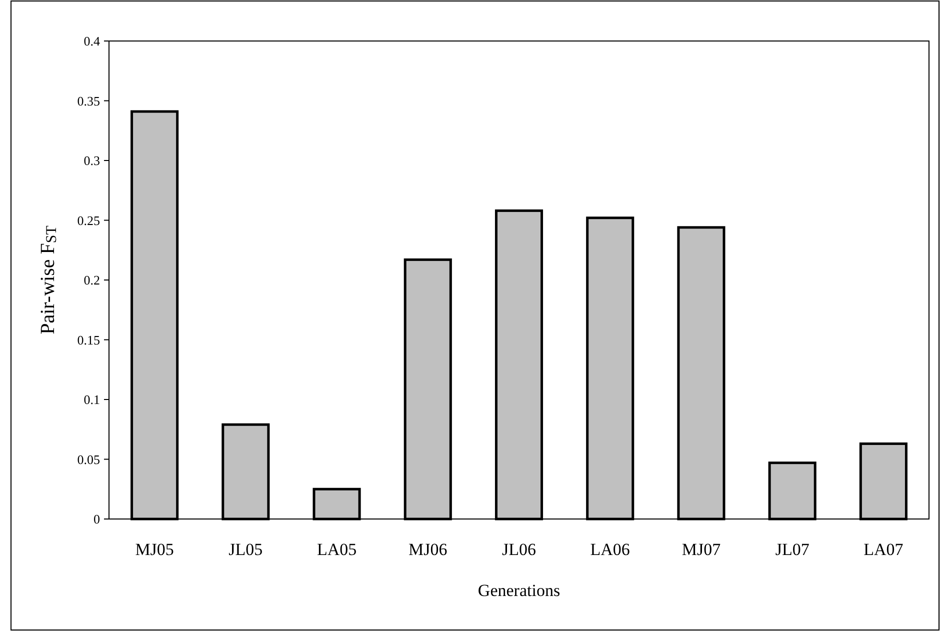  I want to click on x-axis-title: Generations, so click(519, 590).